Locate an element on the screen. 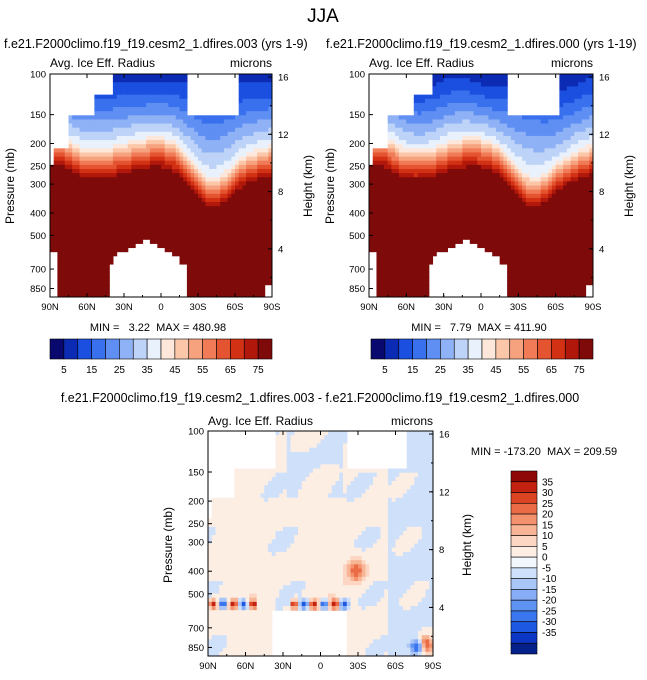 The height and width of the screenshot is (680, 647). y2-tick-label: 16 is located at coordinates (283, 78).